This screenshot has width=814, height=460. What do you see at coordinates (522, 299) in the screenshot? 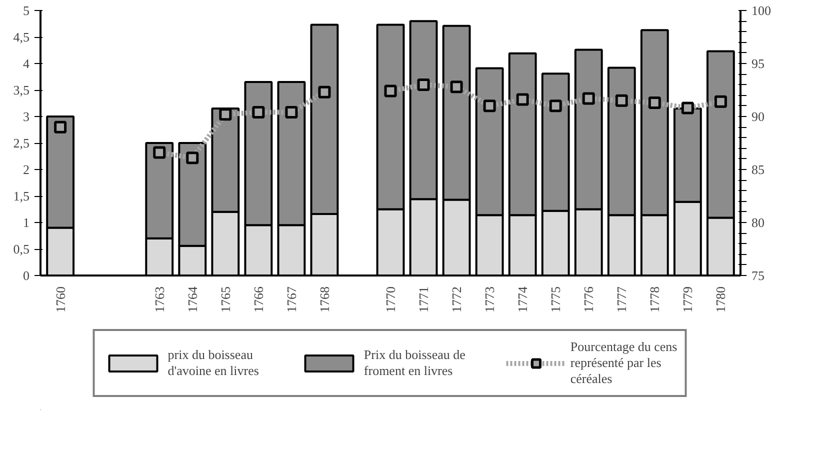
I see `x-tick-label: 1774` at bounding box center [522, 299].